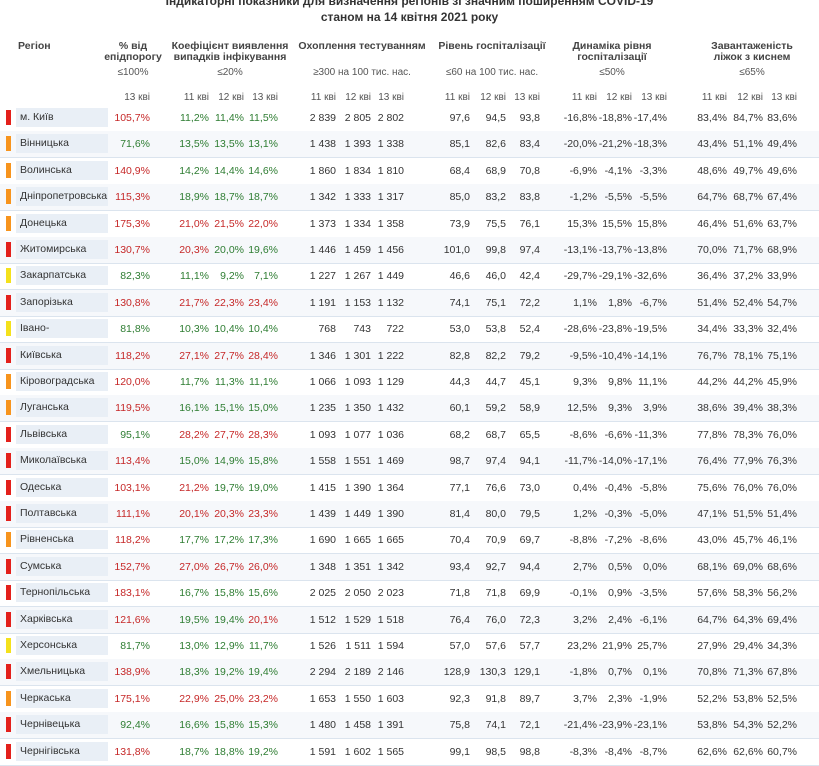  What do you see at coordinates (322, 223) in the screenshot?
I see `cell-value: 1 373` at bounding box center [322, 223].